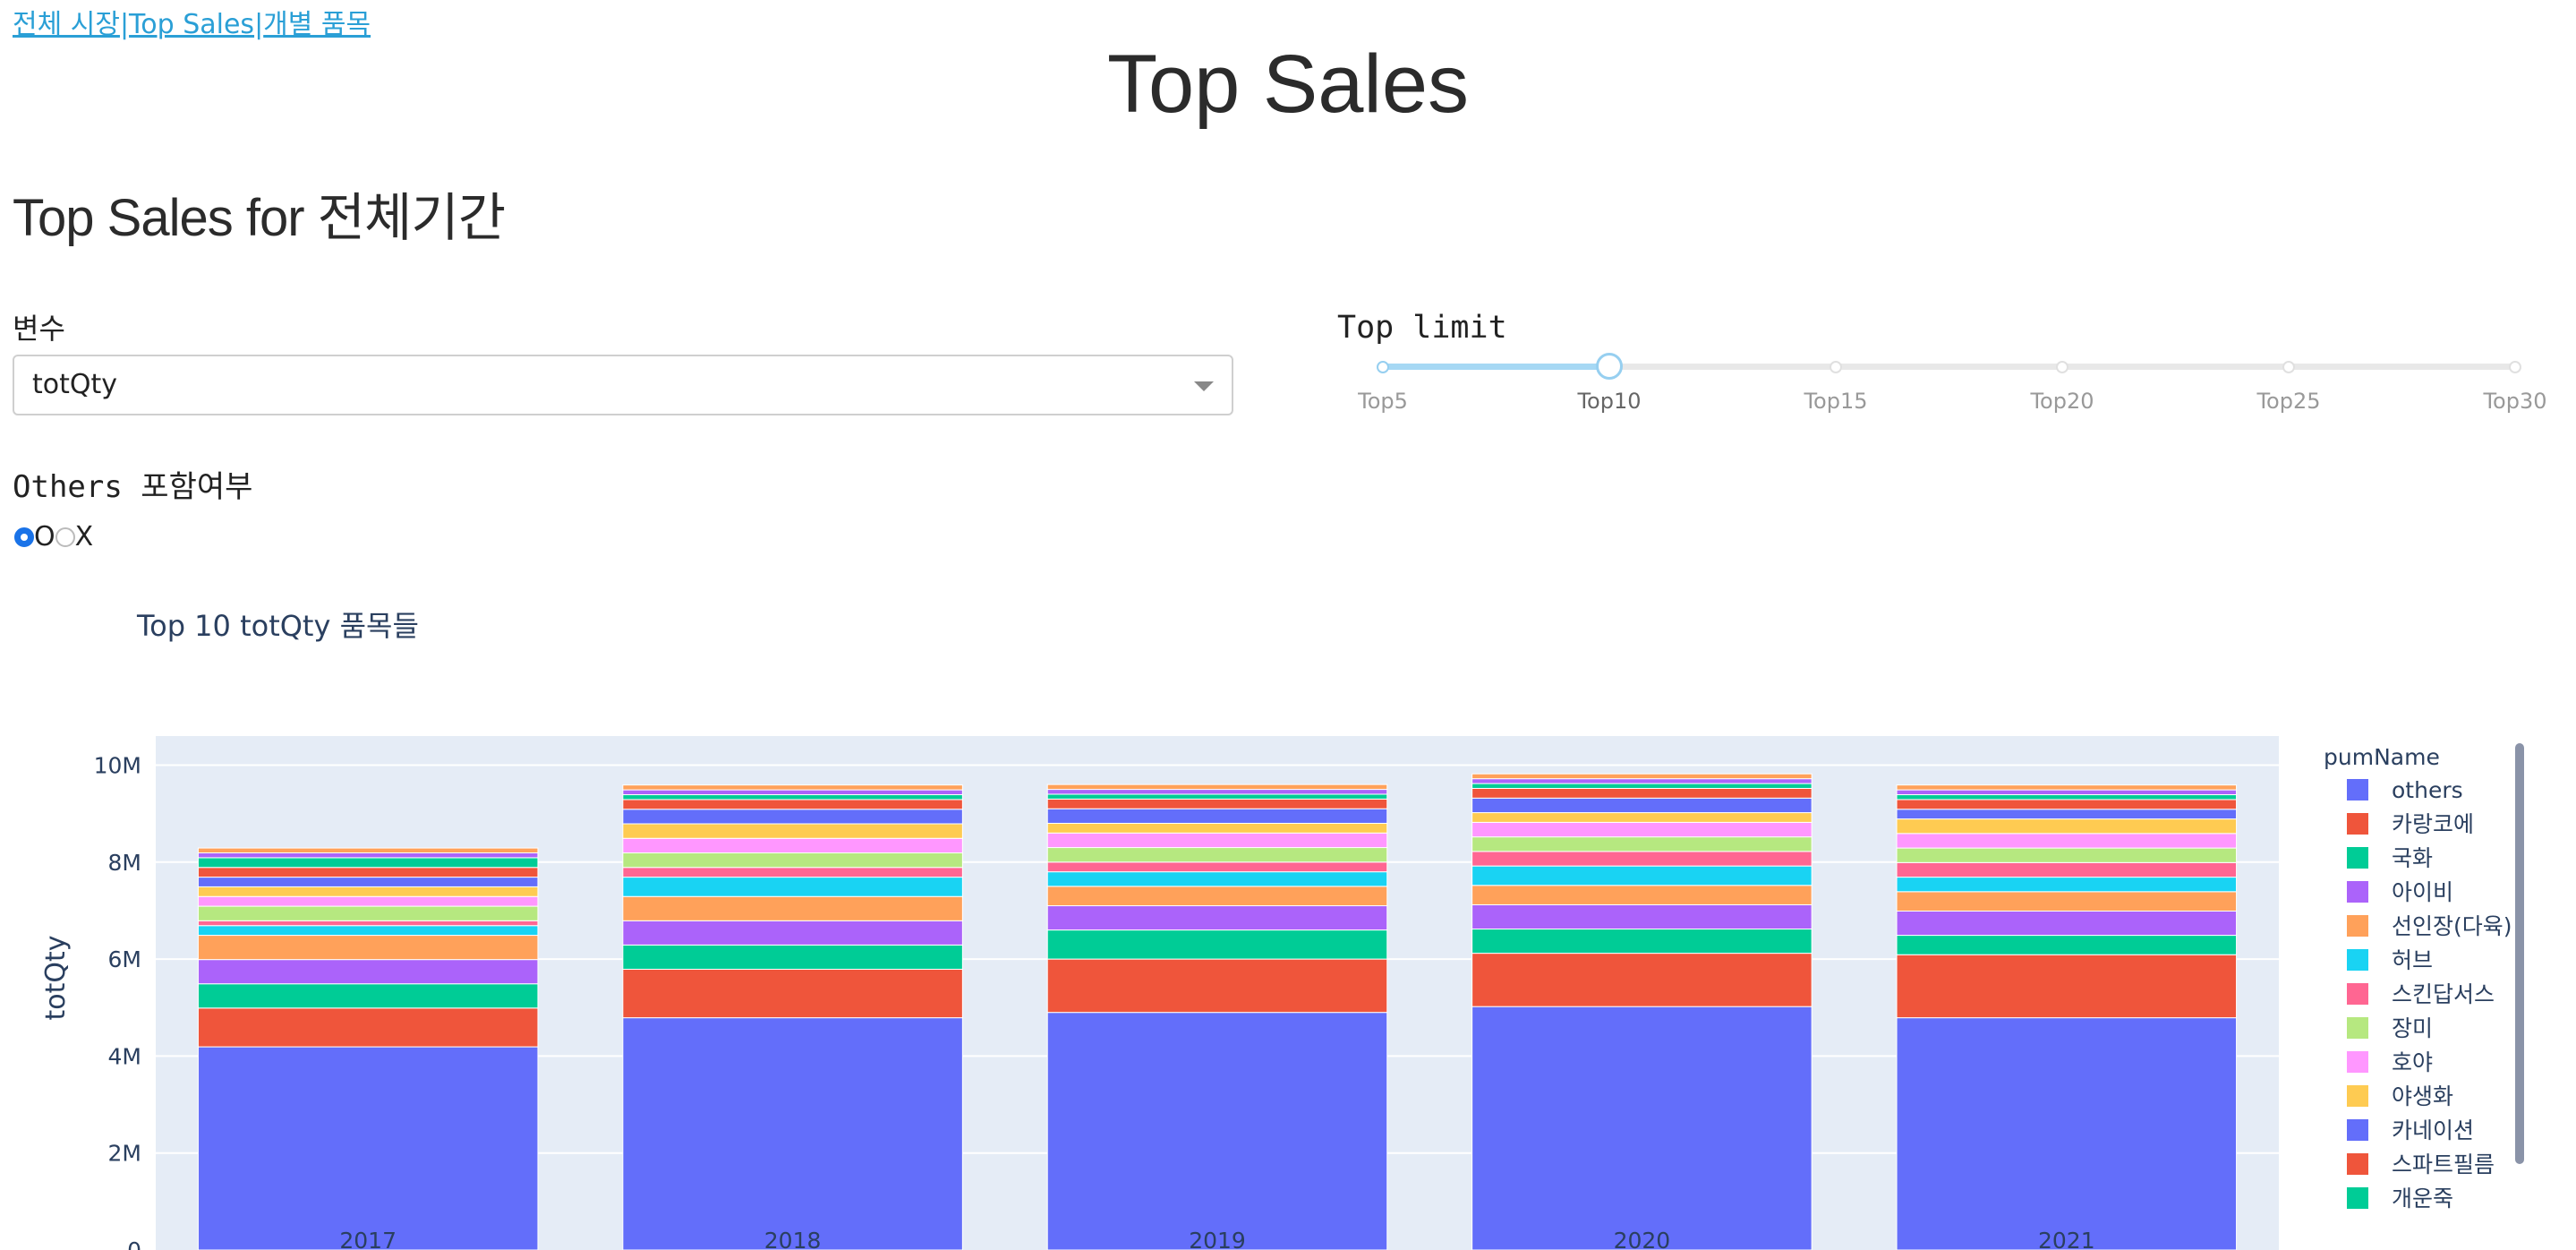  I want to click on page-title: Top Sales, so click(1288, 84).